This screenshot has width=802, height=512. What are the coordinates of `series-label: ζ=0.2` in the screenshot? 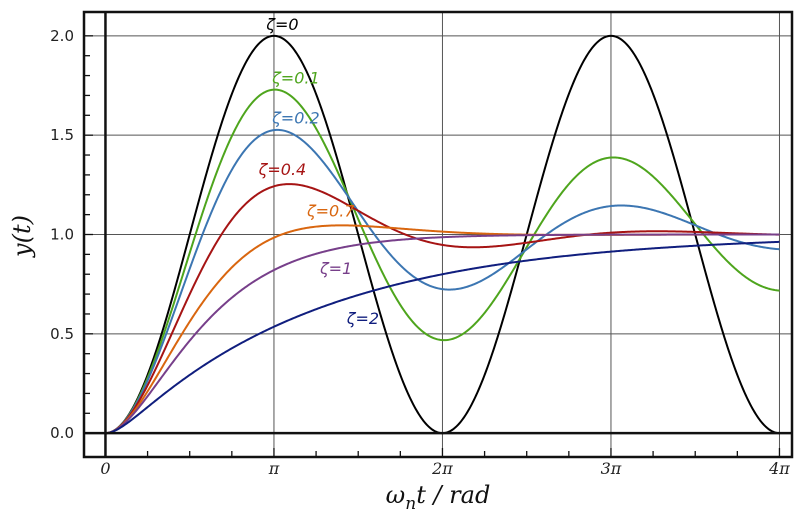 It's located at (295, 117).